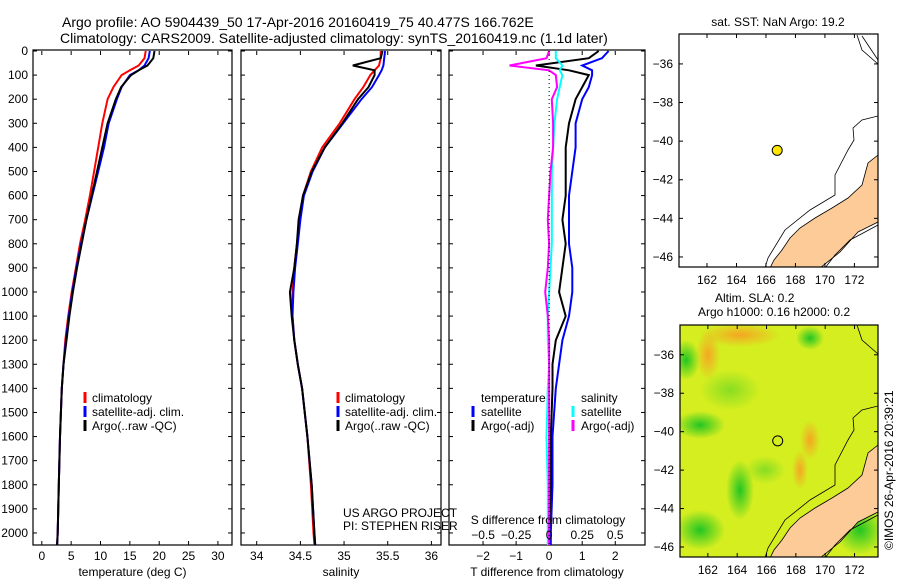  What do you see at coordinates (341, 572) in the screenshot?
I see `x-axis-label: salinity` at bounding box center [341, 572].